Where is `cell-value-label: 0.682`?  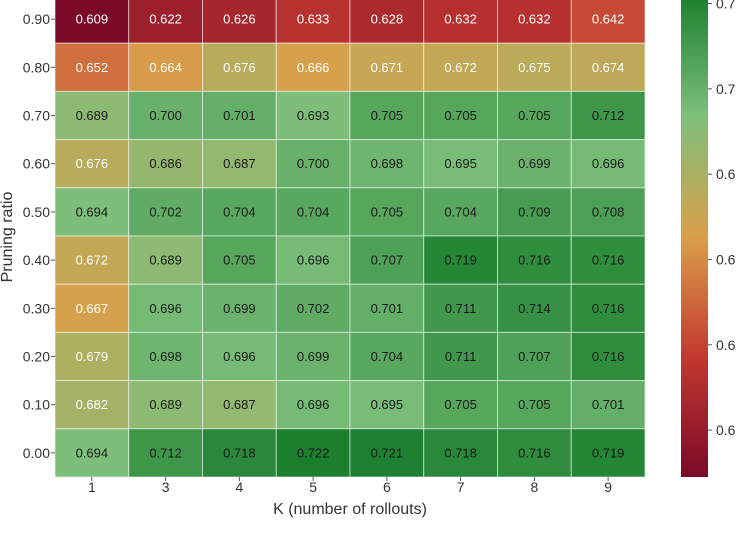 cell-value-label: 0.682 is located at coordinates (92, 404).